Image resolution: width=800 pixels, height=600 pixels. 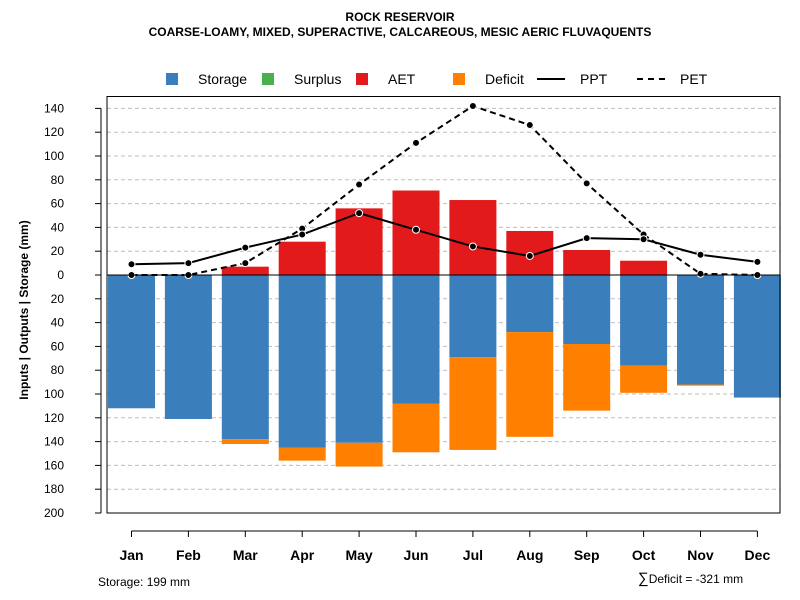 What do you see at coordinates (131, 555) in the screenshot?
I see `x-tick-label-jan: Jan` at bounding box center [131, 555].